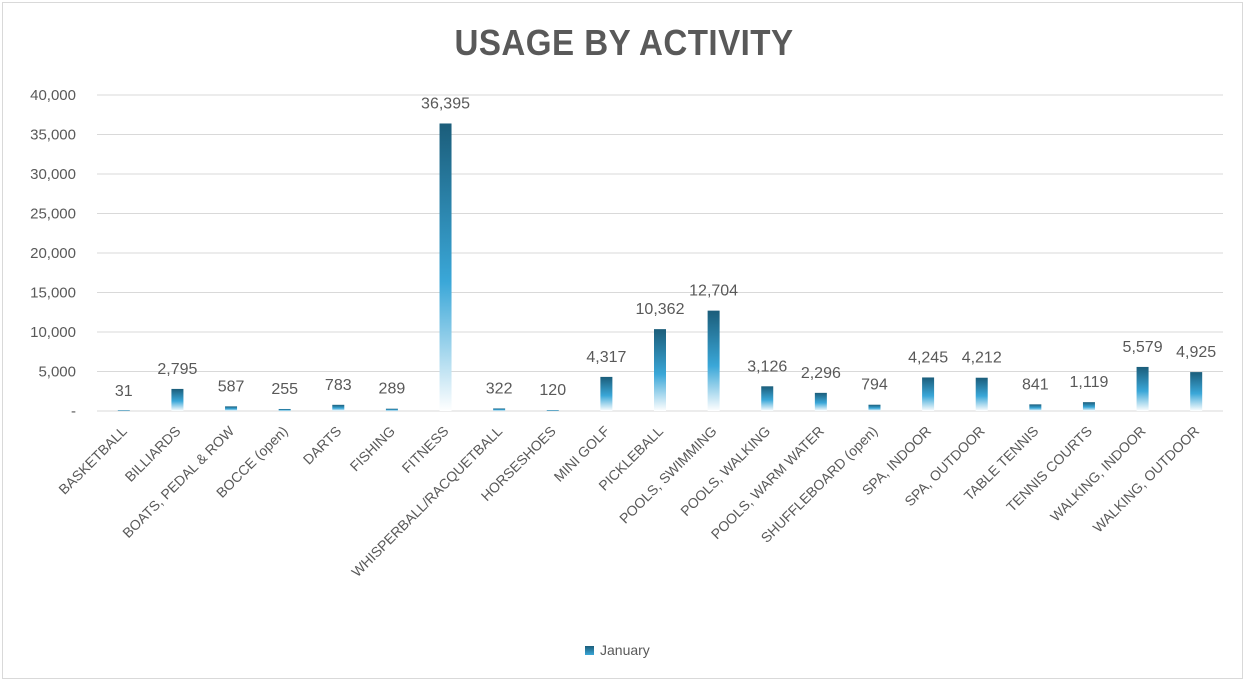 Image resolution: width=1247 pixels, height=683 pixels. I want to click on x-tick-label: POOLS, WALKING, so click(725, 471).